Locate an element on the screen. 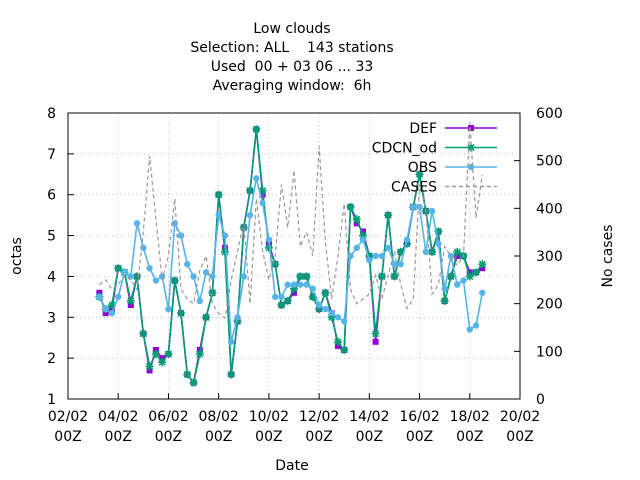 This screenshot has height=480, width=640. y-tick-label: 3 is located at coordinates (51, 318).